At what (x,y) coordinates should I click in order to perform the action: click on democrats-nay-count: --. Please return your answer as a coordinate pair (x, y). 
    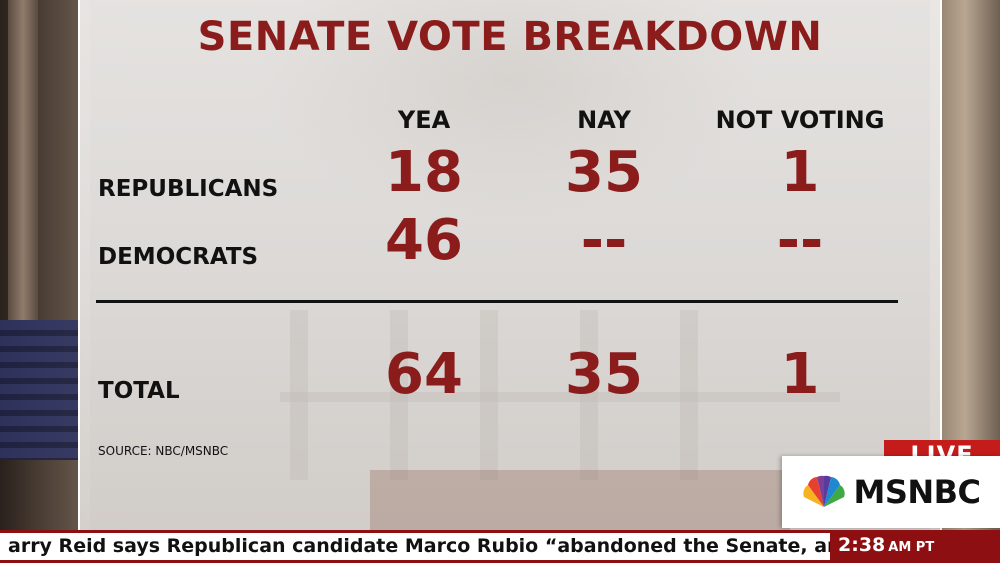
    Looking at the image, I should click on (604, 240).